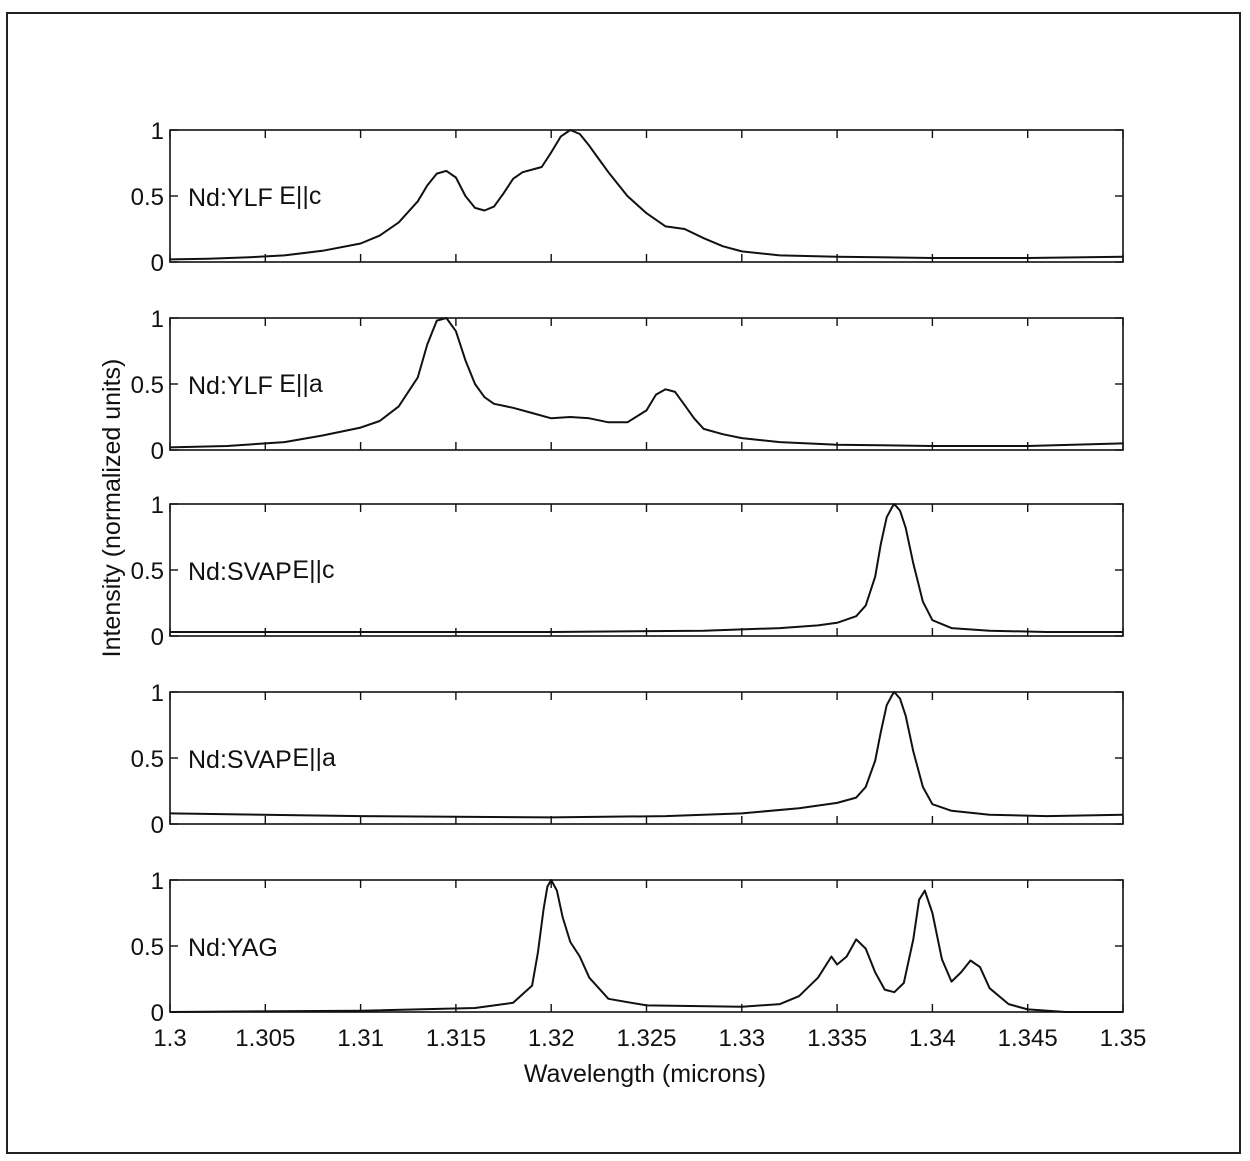  I want to click on panel-4: 0 0.5 1 Nd:SVAP E||a, so click(627, 759).